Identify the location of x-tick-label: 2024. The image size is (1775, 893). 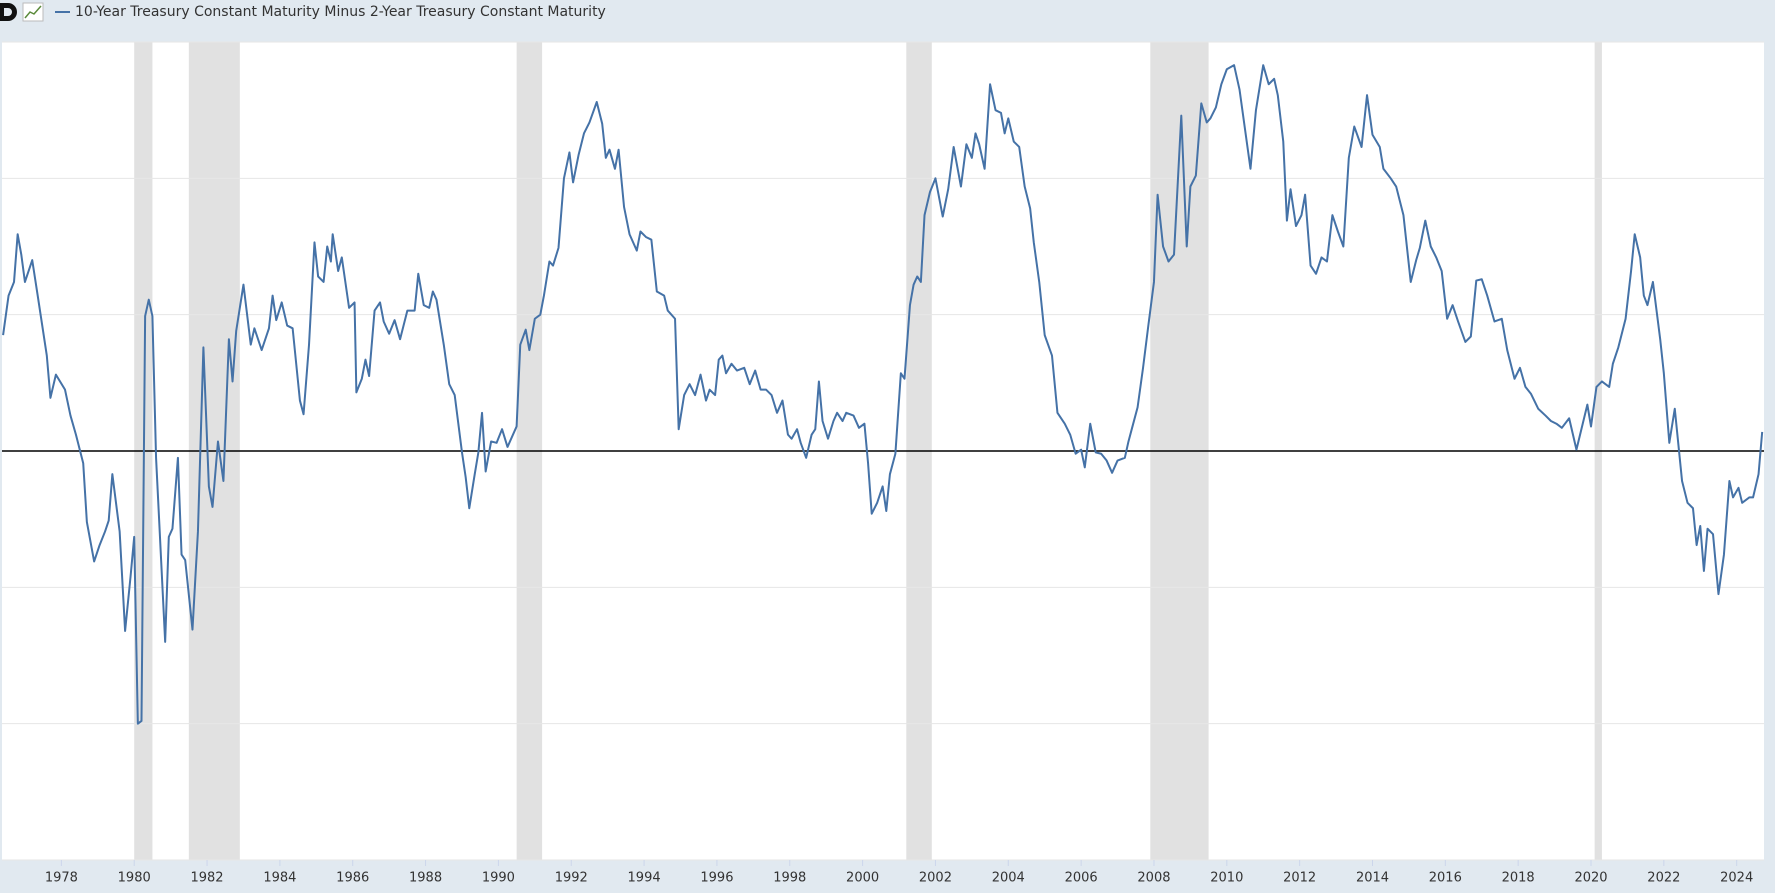
(1736, 878).